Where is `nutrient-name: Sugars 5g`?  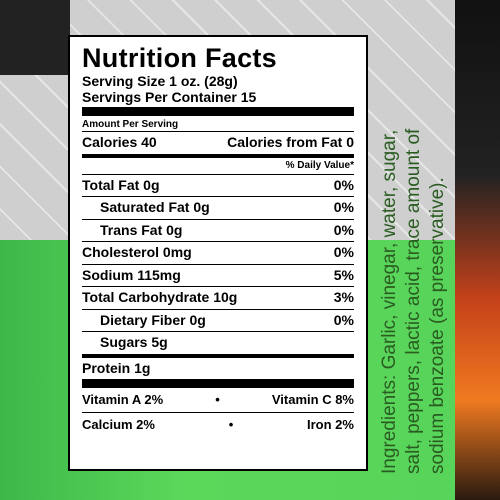 nutrient-name: Sugars 5g is located at coordinates (134, 342).